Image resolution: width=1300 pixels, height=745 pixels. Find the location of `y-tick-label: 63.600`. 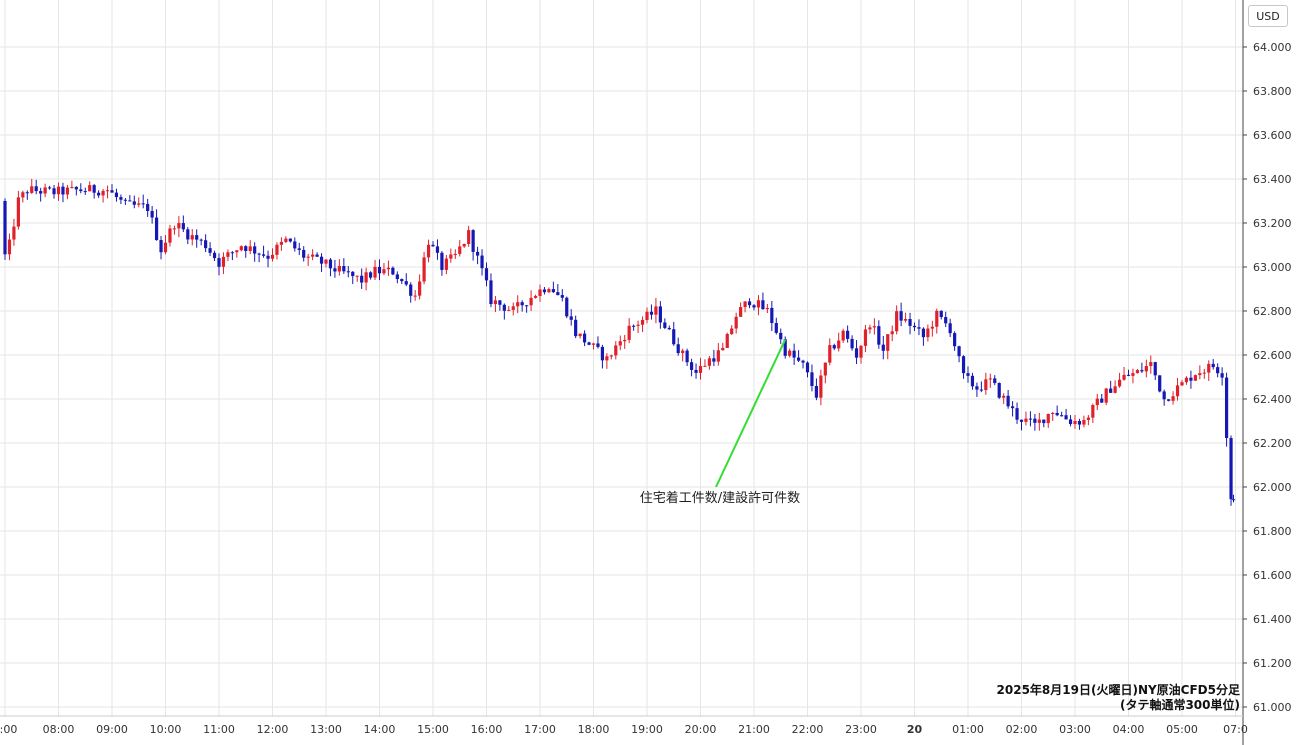

y-tick-label: 63.600 is located at coordinates (1272, 135).